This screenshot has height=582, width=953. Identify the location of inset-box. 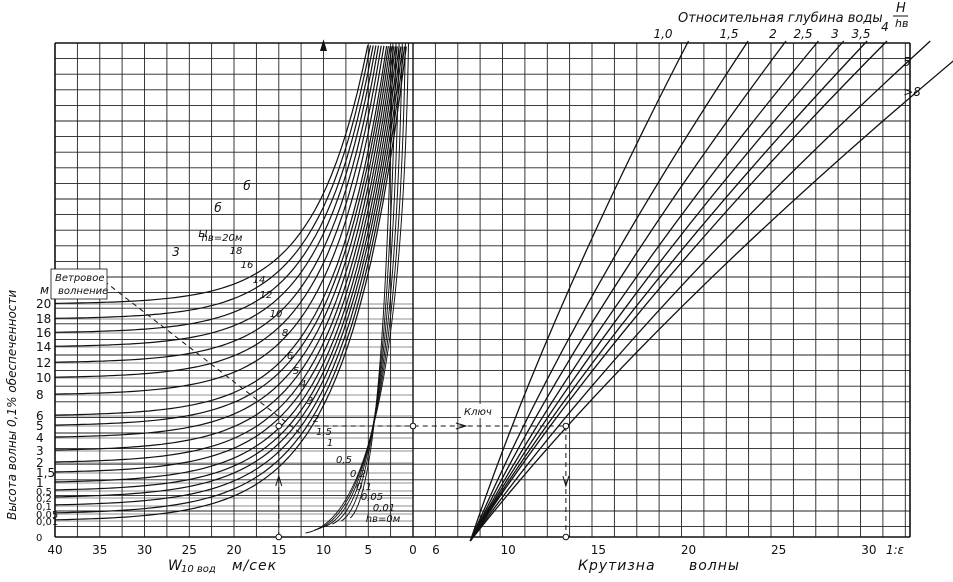
(79, 284).